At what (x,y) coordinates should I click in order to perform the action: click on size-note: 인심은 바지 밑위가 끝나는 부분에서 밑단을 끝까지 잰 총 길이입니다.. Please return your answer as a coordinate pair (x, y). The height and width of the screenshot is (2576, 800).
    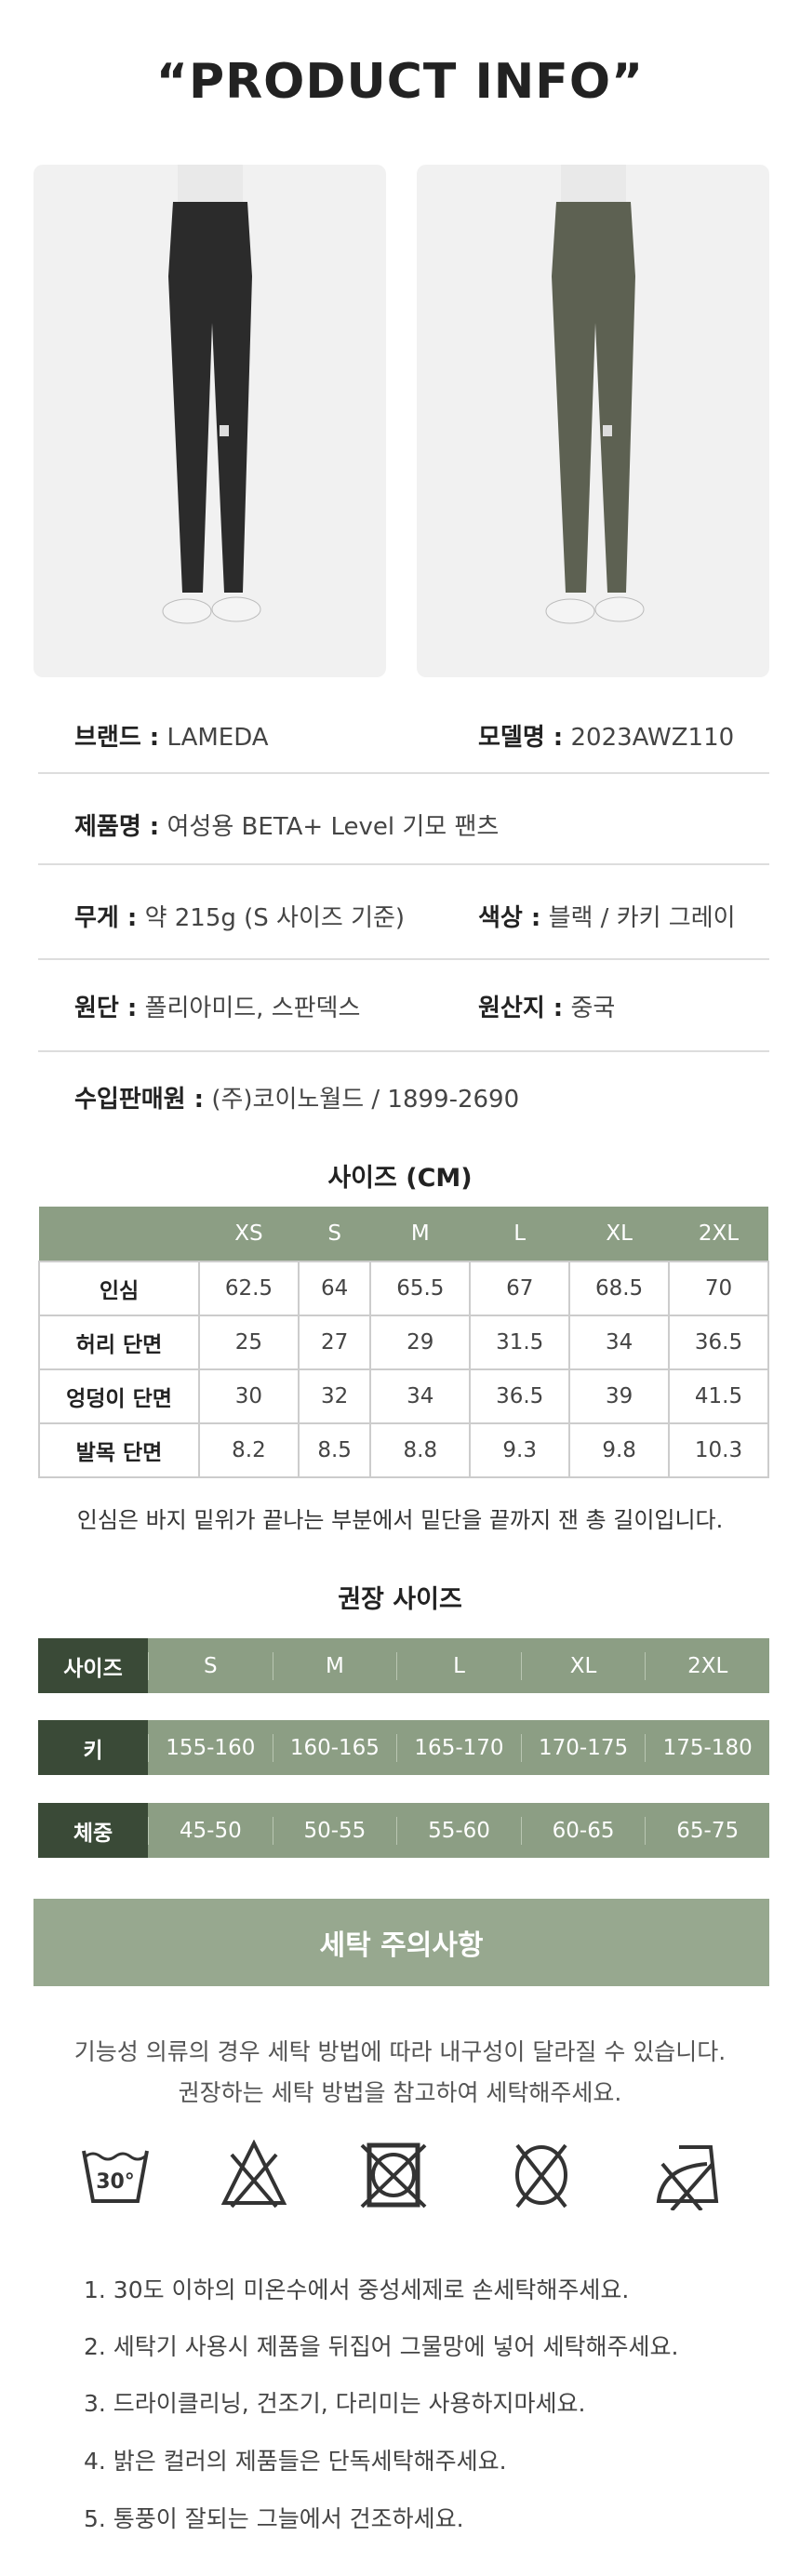
    Looking at the image, I should click on (400, 1520).